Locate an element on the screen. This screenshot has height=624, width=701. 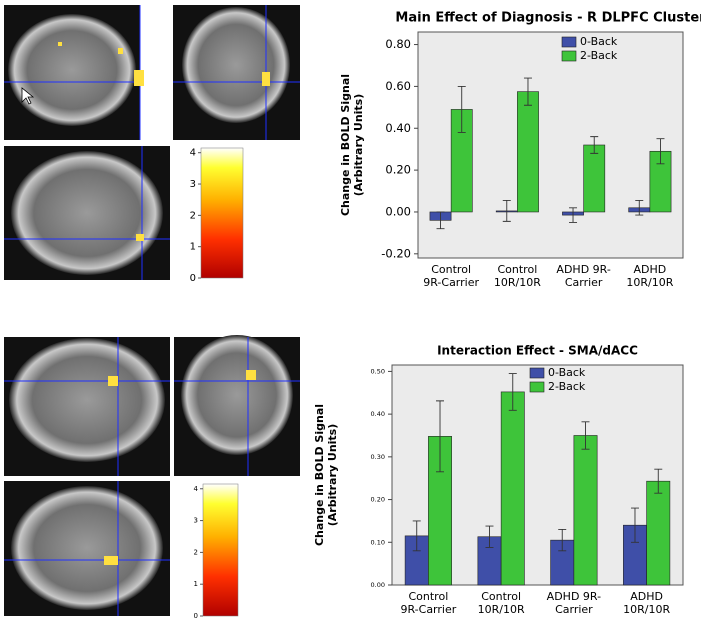
y-tick-label: 0.50 is located at coordinates (378, 371).